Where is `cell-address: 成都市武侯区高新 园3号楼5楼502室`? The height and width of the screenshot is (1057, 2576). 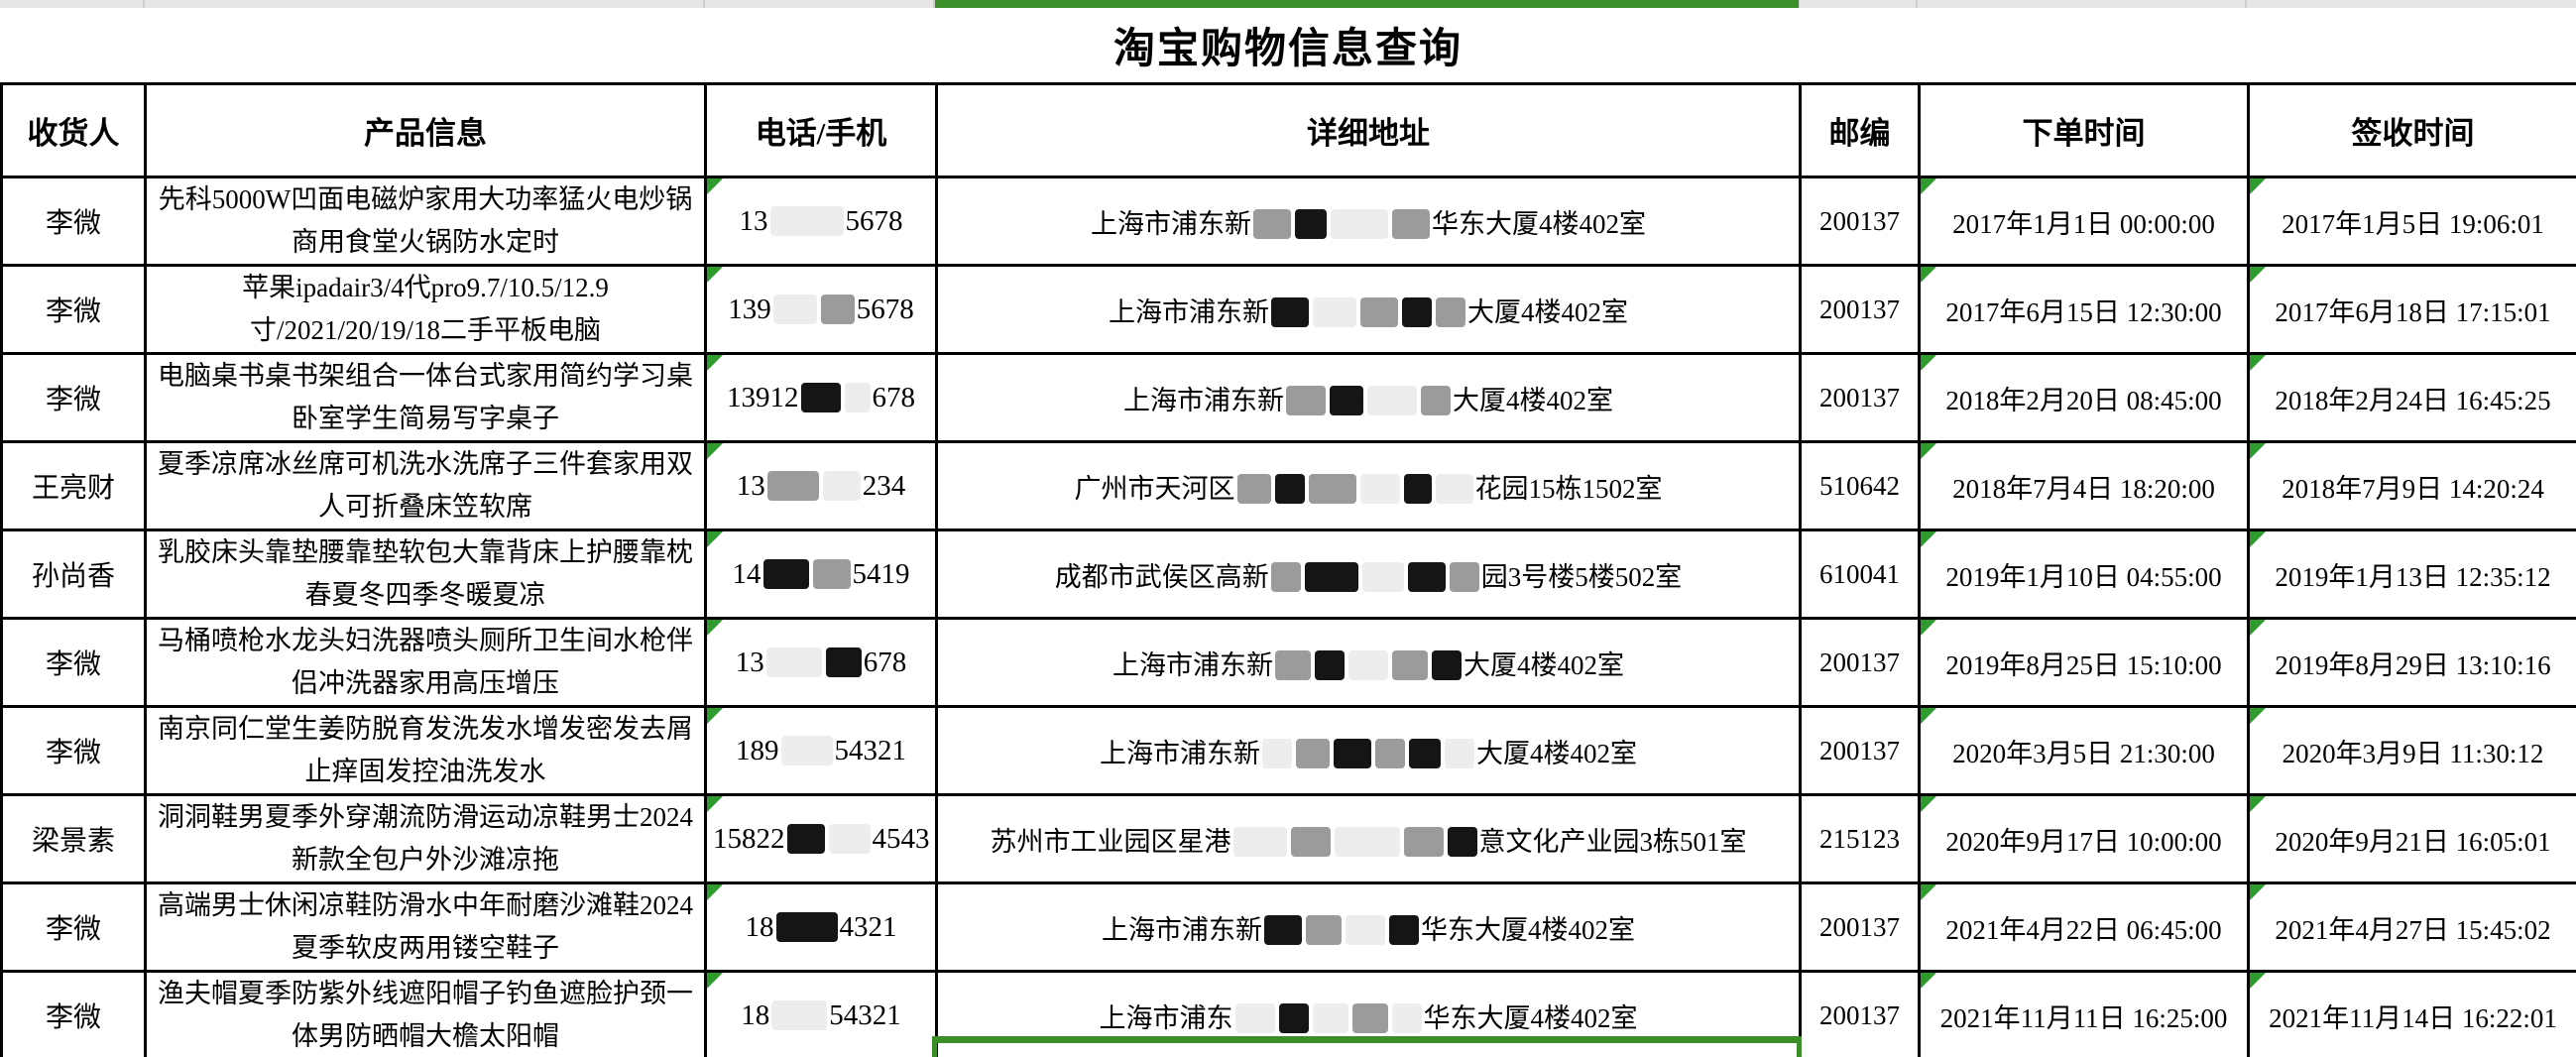
cell-address: 成都市武侯区高新 园3号楼5楼502室 is located at coordinates (1369, 574).